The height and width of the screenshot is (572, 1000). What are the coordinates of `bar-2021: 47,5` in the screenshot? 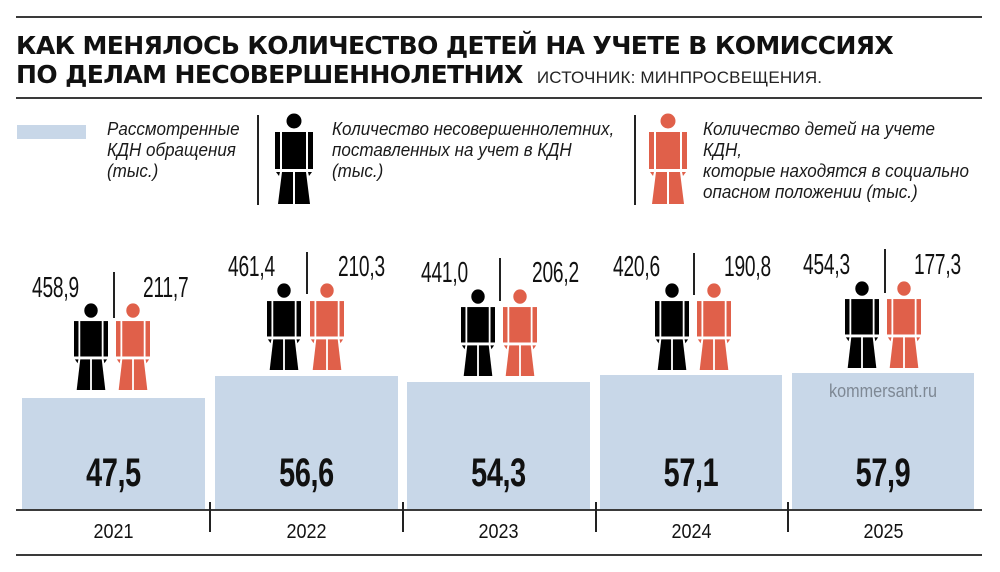 It's located at (113, 454).